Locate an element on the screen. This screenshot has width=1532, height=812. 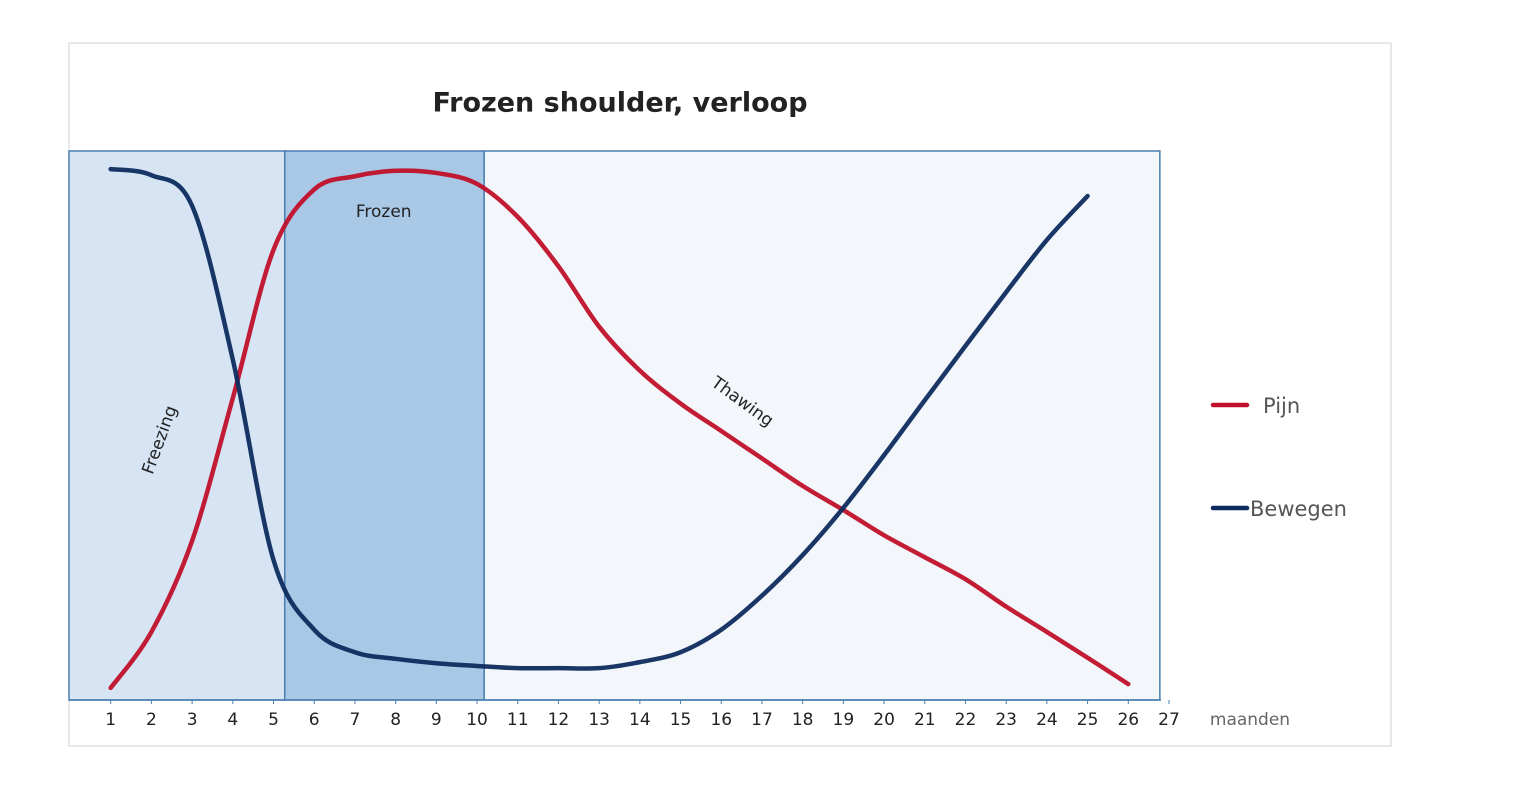
x-tick-label: 25 is located at coordinates (1088, 720).